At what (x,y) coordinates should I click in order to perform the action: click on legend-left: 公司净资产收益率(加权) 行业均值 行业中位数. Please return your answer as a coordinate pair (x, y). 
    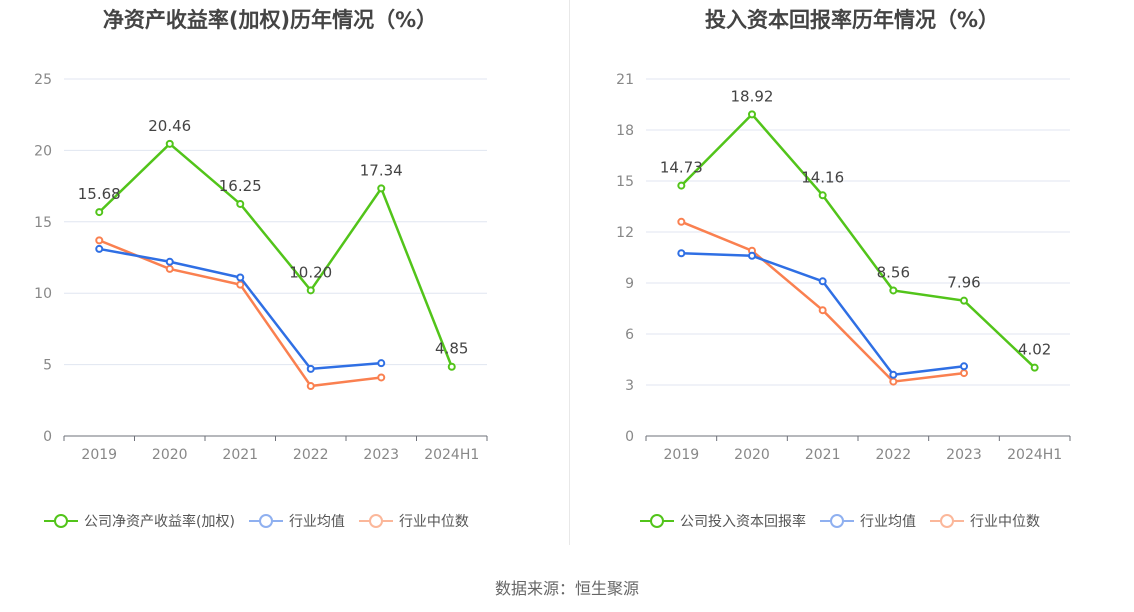
    Looking at the image, I should click on (256, 521).